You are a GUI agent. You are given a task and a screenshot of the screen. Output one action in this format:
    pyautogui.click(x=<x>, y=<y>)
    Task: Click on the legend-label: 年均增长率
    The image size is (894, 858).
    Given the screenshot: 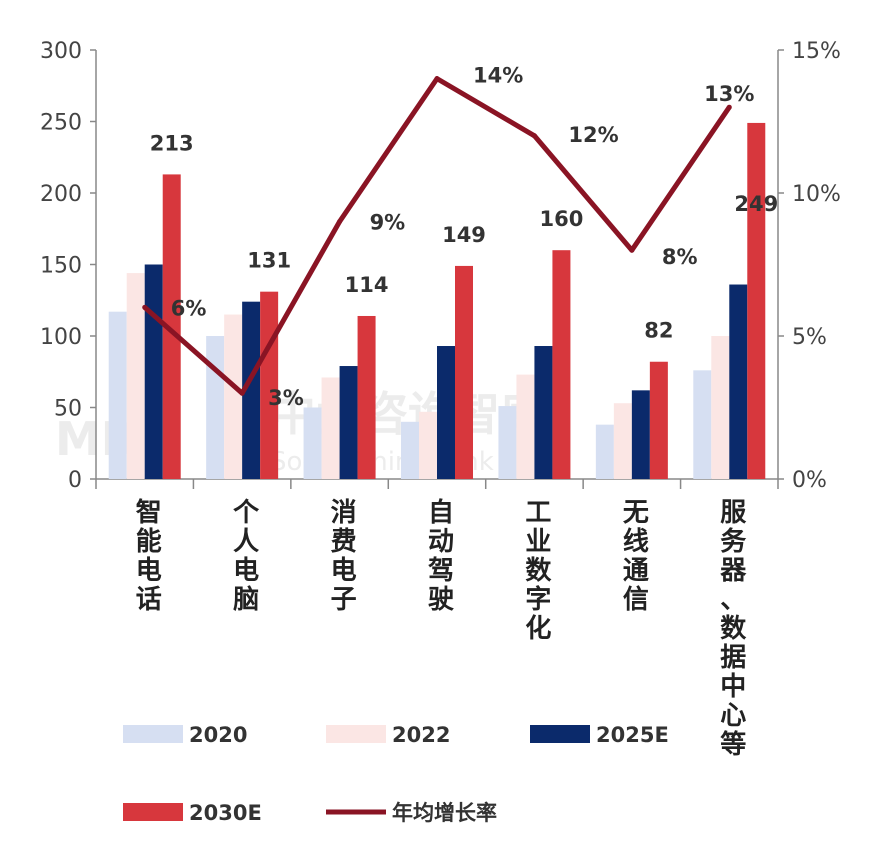 What is the action you would take?
    pyautogui.click(x=444, y=813)
    